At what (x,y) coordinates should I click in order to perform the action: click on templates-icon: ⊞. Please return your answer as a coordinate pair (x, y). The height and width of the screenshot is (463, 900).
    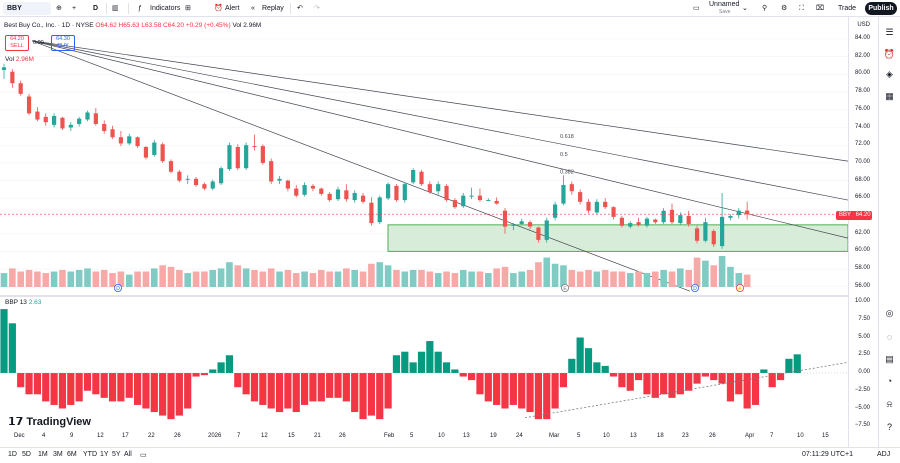
    Looking at the image, I should click on (188, 8).